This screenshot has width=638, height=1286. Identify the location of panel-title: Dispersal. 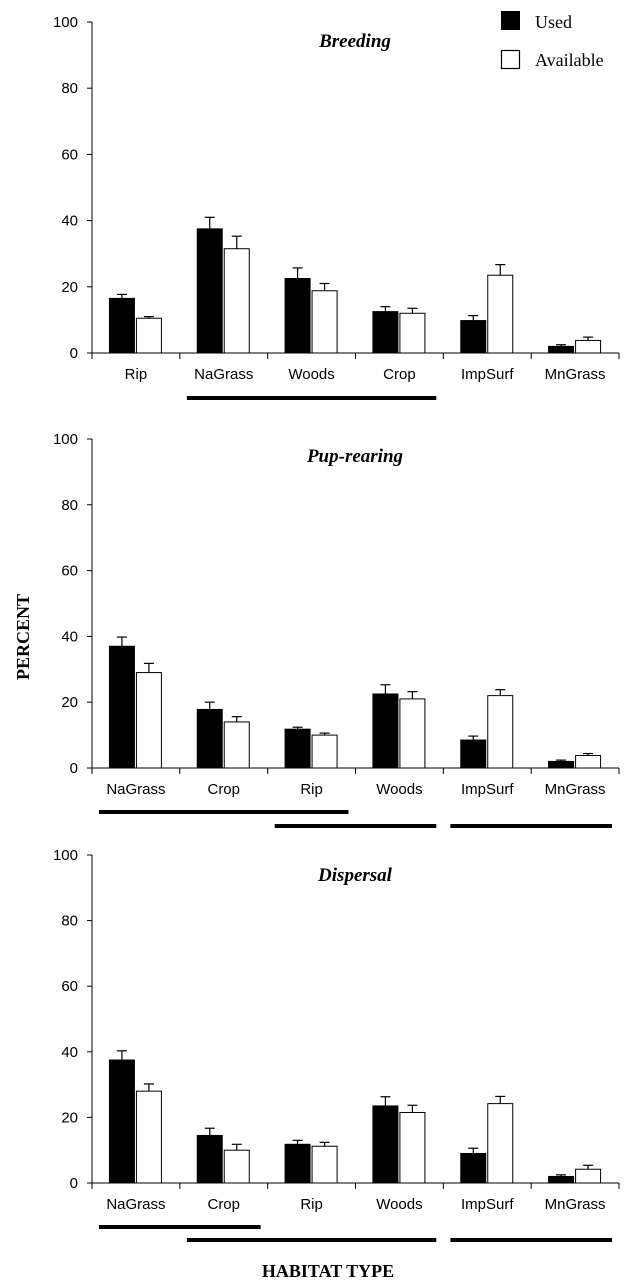
(355, 875).